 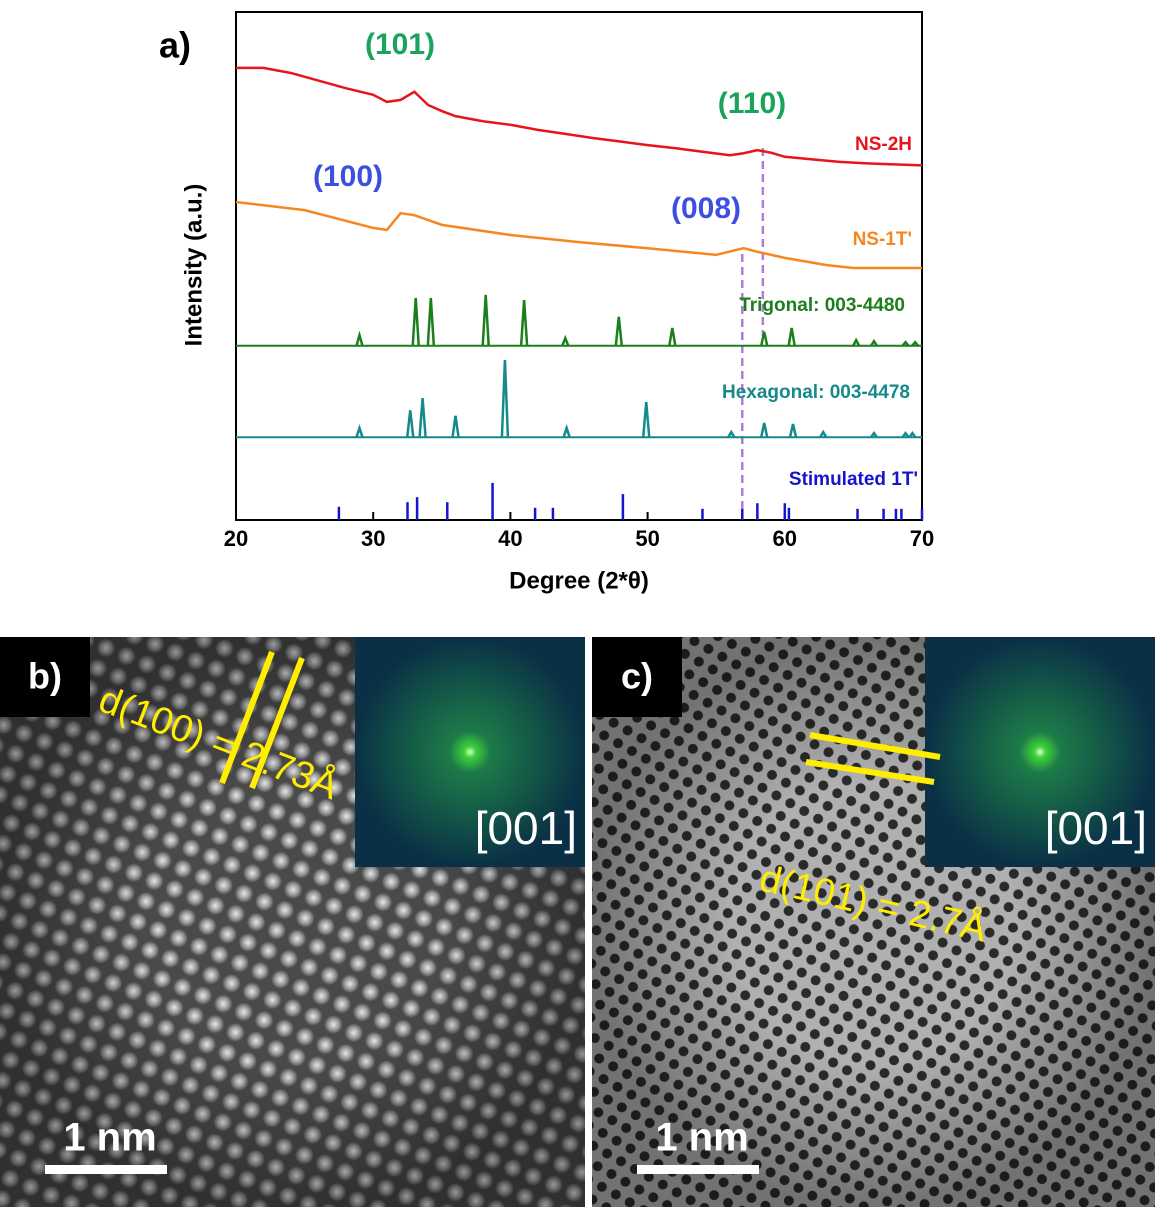 I want to click on peak-annotation: (101), so click(x=400, y=44).